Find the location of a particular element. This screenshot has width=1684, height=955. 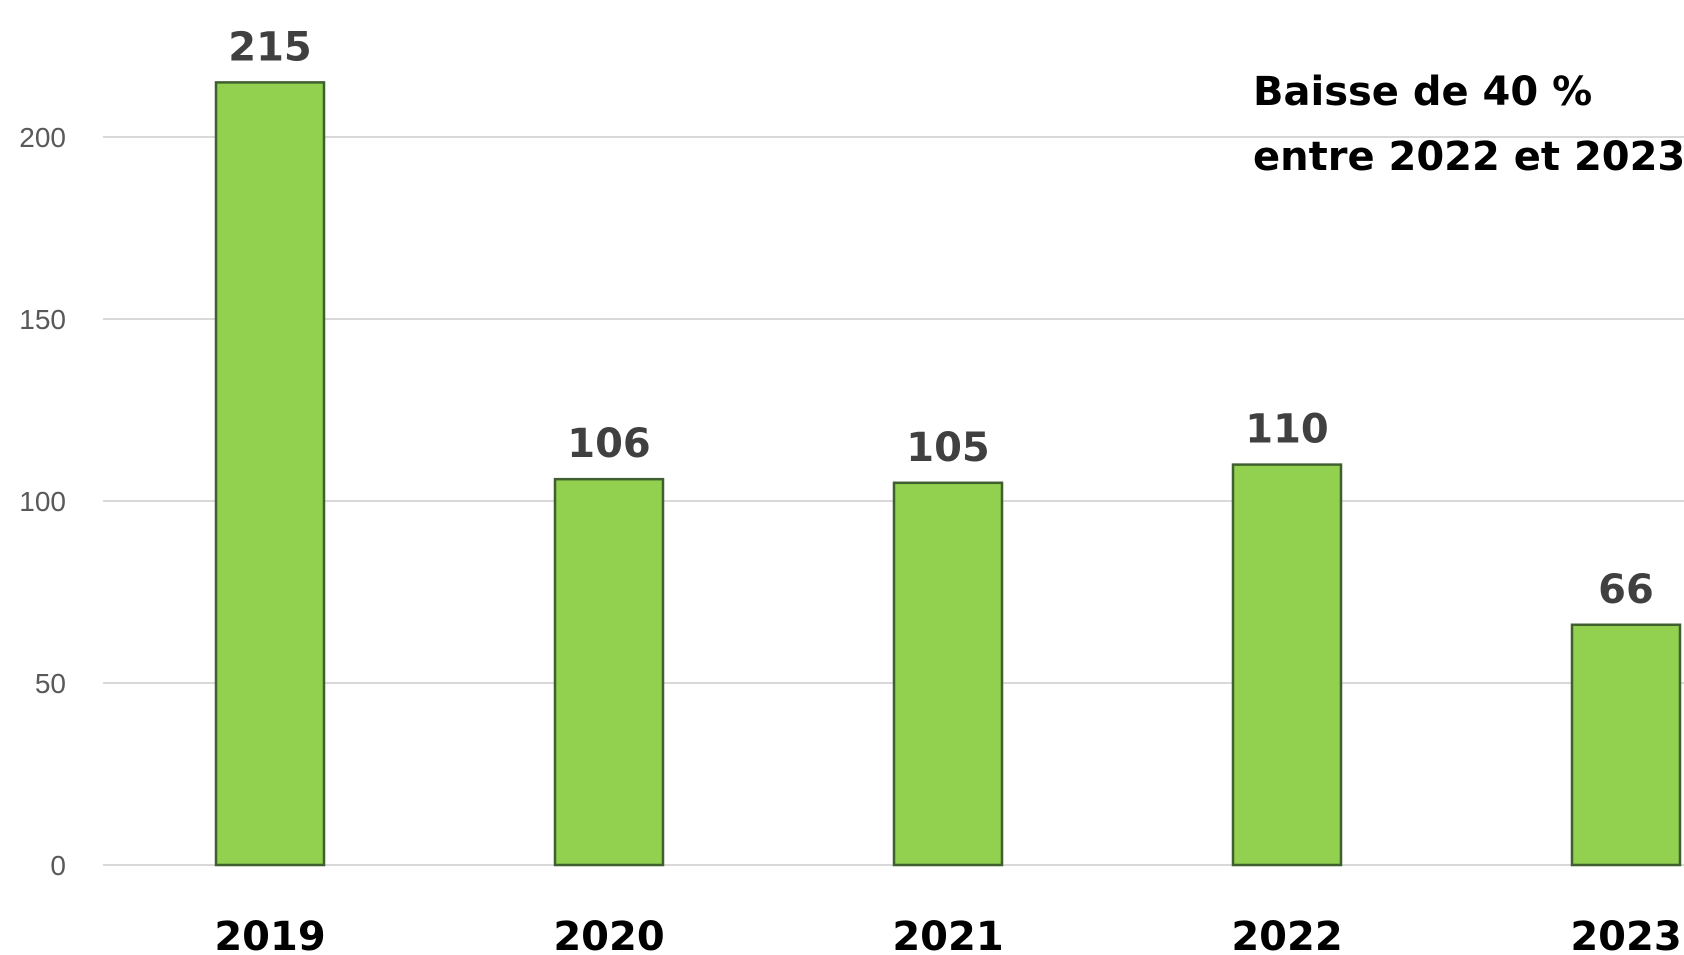

annotation-line-1: Baisse de 40 % is located at coordinates (1422, 92).